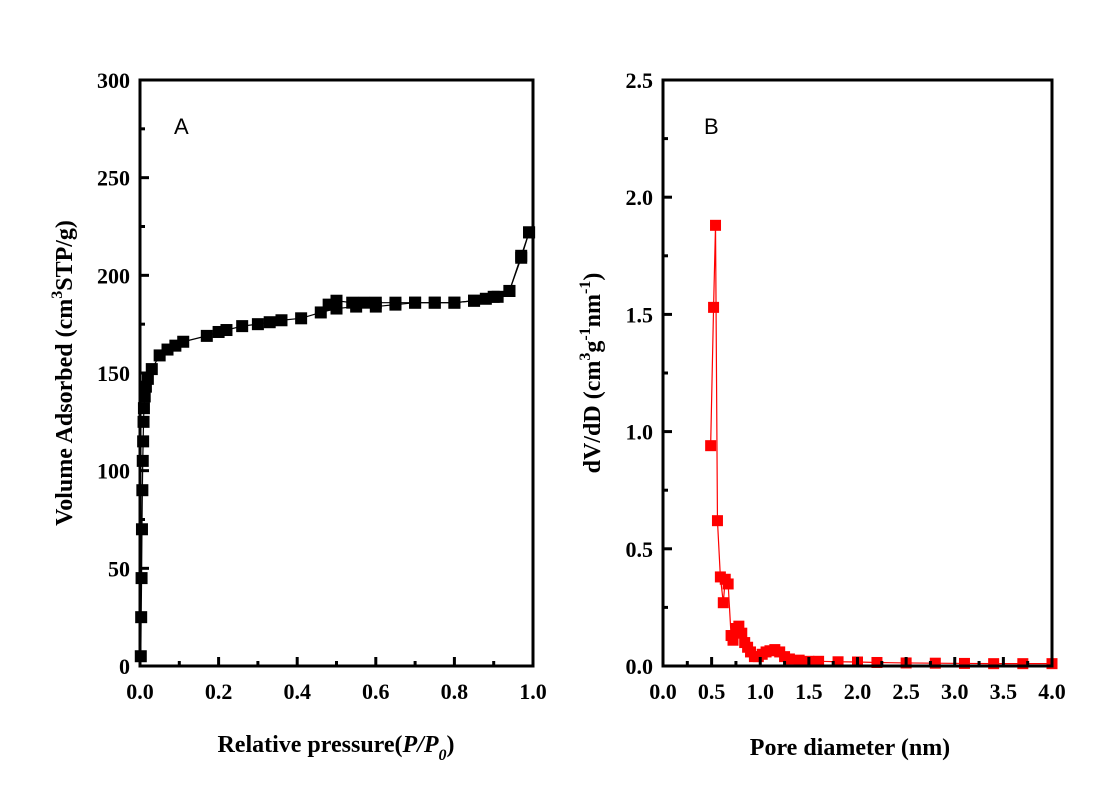  Describe the element at coordinates (219, 691) in the screenshot. I see `panel-a-x-tick-label: 0.2` at that location.